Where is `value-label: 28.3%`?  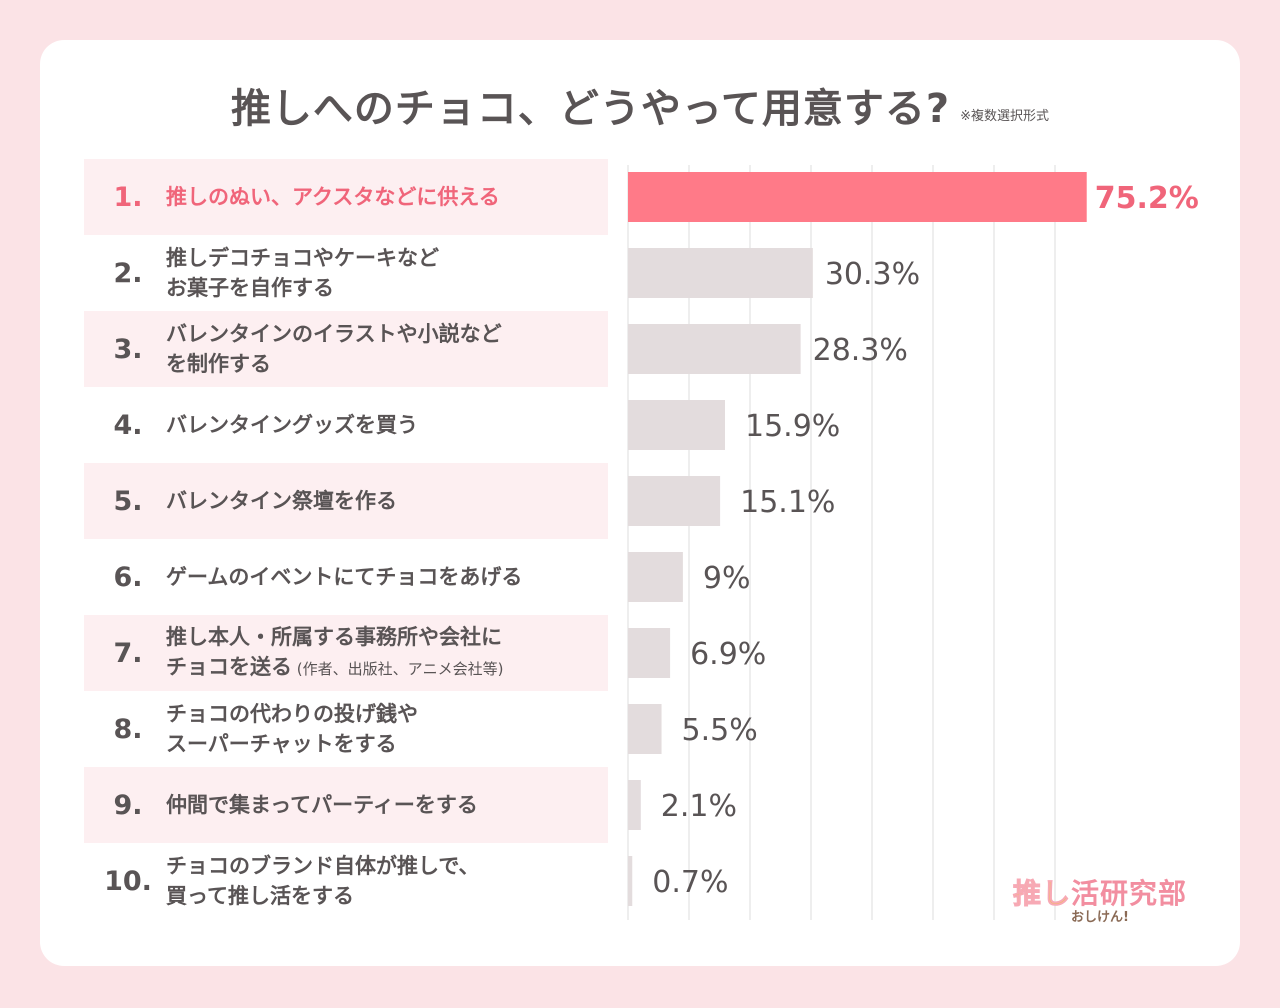 value-label: 28.3% is located at coordinates (860, 350).